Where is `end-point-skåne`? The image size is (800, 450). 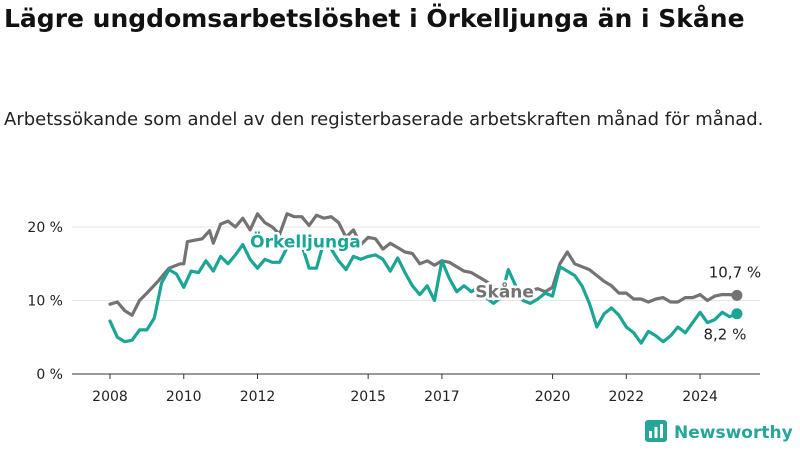 end-point-skåne is located at coordinates (737, 295).